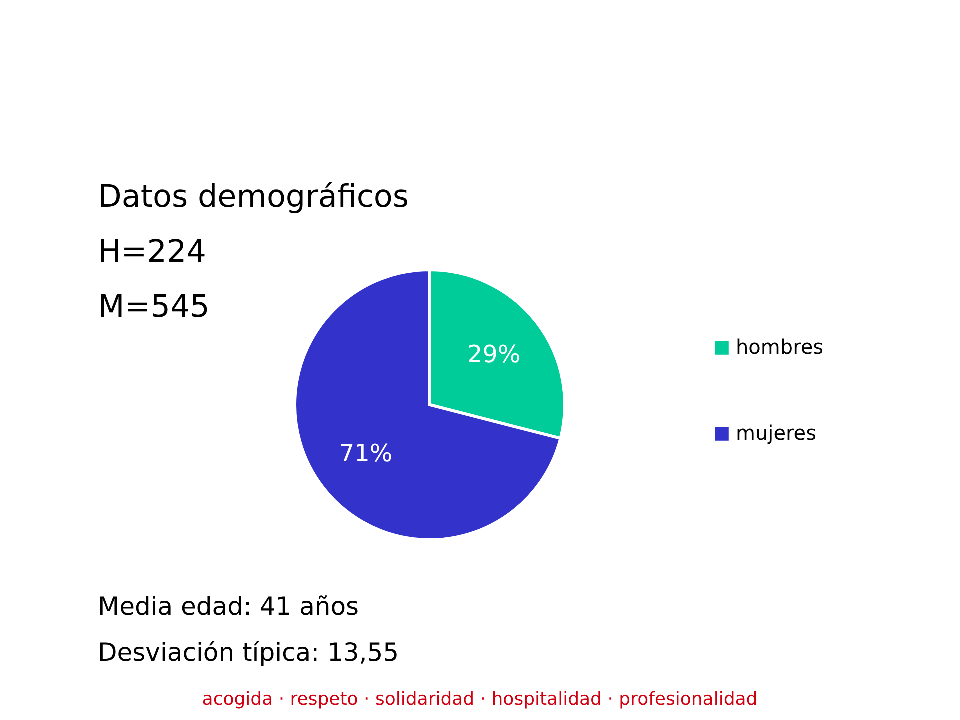  I want to click on text: acogida · respeto · solidaridad · hospitalidad · profesionalidad, so click(480, 699).